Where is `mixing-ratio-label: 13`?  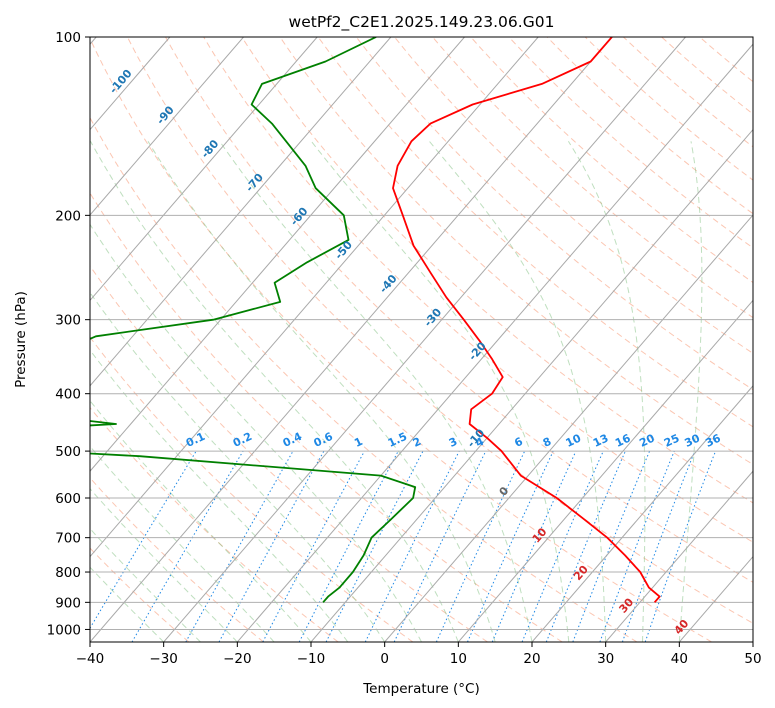 mixing-ratio-label: 13 is located at coordinates (600, 441).